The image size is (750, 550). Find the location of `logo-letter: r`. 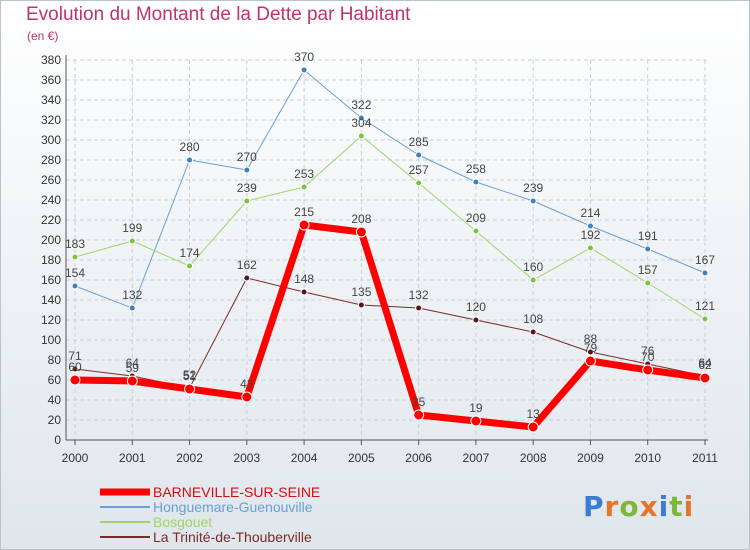

logo-letter: r is located at coordinates (612, 506).